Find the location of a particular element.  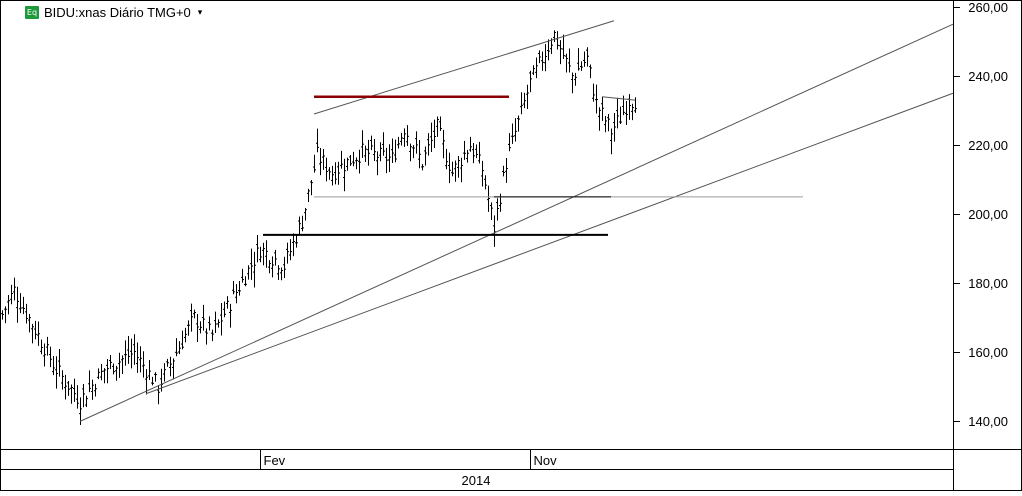

y-tick-label: 160,00 is located at coordinates (988, 352).